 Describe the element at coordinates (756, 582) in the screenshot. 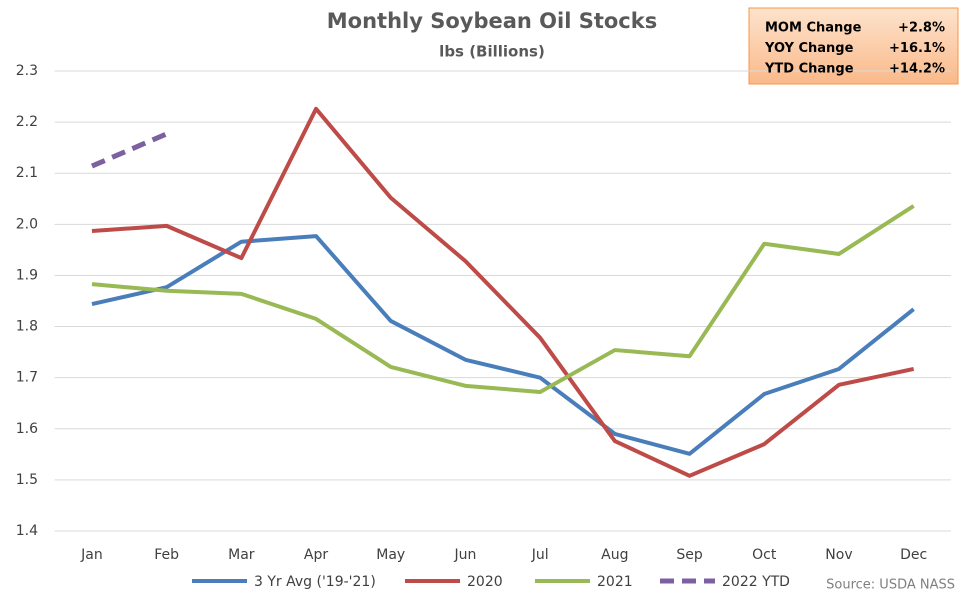

I see `legend-label: 2022 YTD` at that location.